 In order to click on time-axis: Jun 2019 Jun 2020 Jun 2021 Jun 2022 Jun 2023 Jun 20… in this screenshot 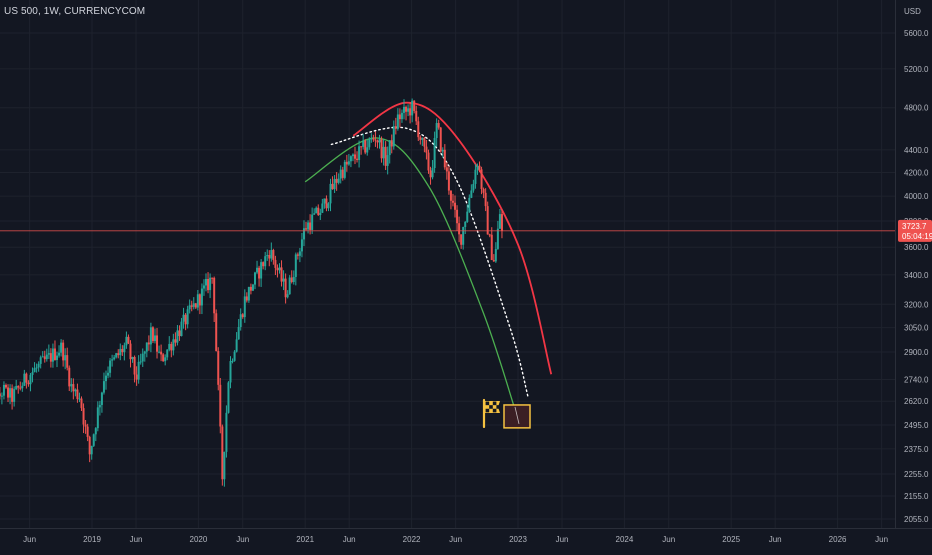, I will do `click(455, 539)`.